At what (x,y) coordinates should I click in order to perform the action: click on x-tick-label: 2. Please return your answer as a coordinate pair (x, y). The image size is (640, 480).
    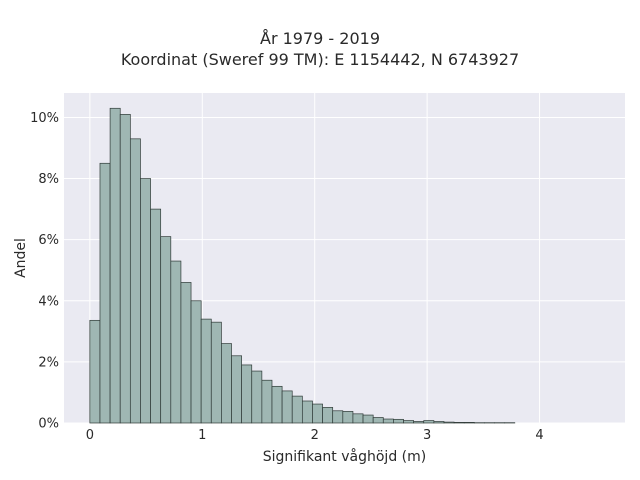
    Looking at the image, I should click on (315, 435).